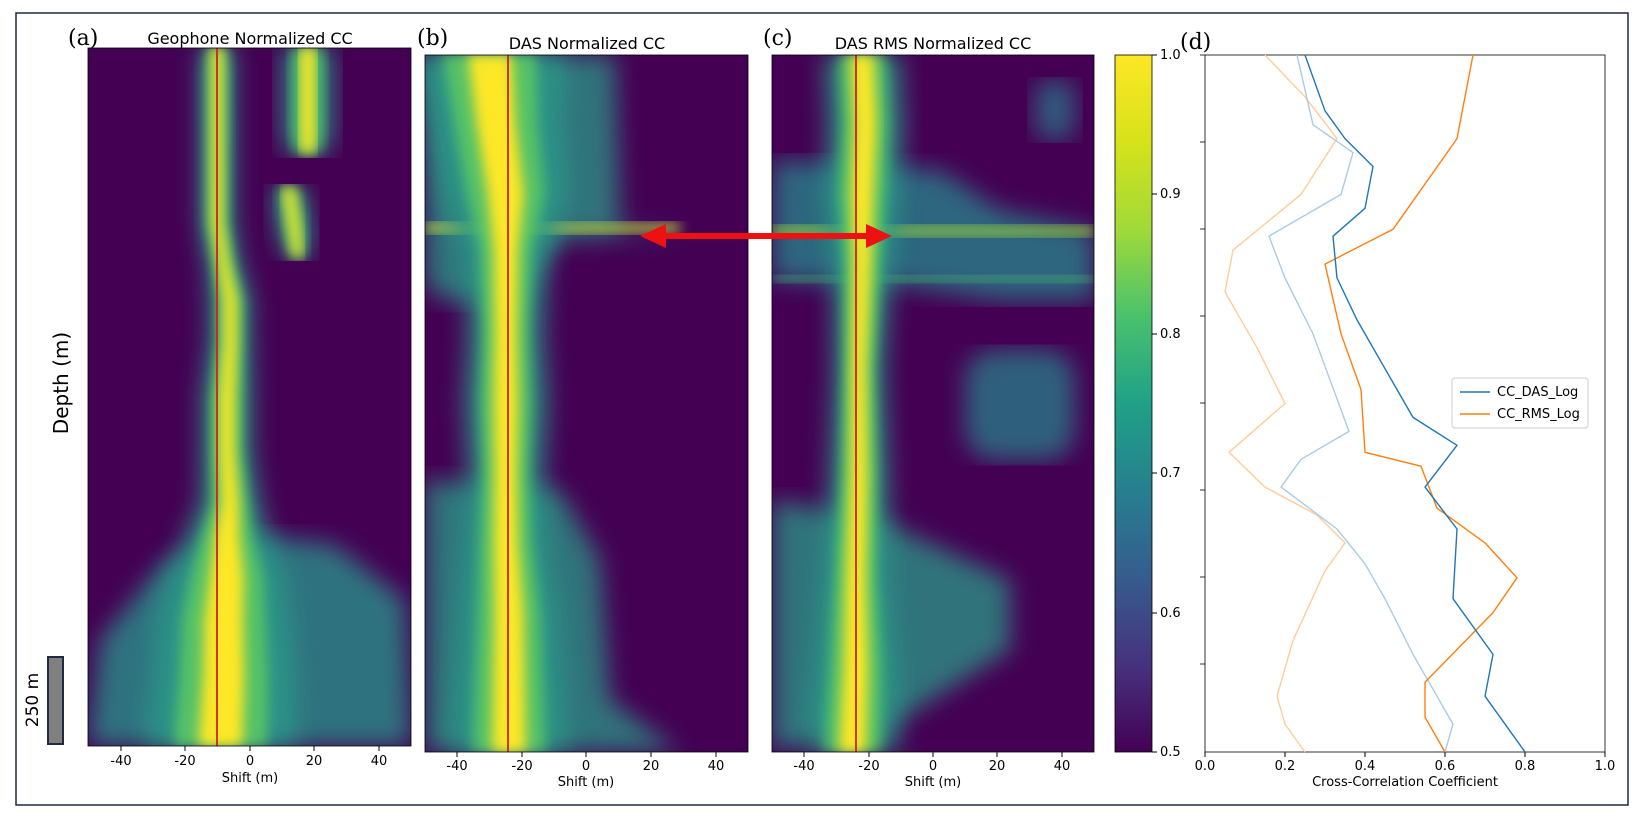 This screenshot has height=818, width=1644. What do you see at coordinates (778, 38) in the screenshot?
I see `panel-label: (c)` at bounding box center [778, 38].